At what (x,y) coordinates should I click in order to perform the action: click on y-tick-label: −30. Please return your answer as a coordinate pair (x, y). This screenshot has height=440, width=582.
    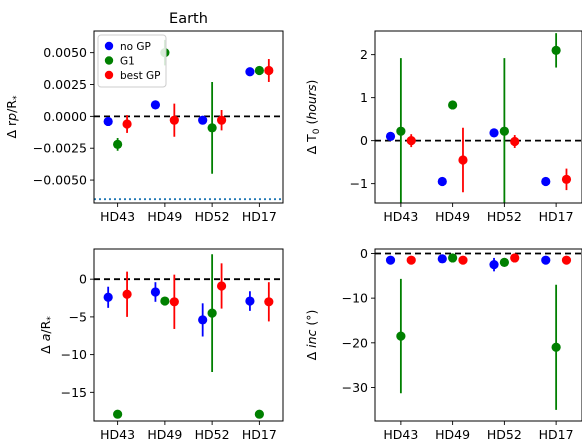
    Looking at the image, I should click on (355, 387).